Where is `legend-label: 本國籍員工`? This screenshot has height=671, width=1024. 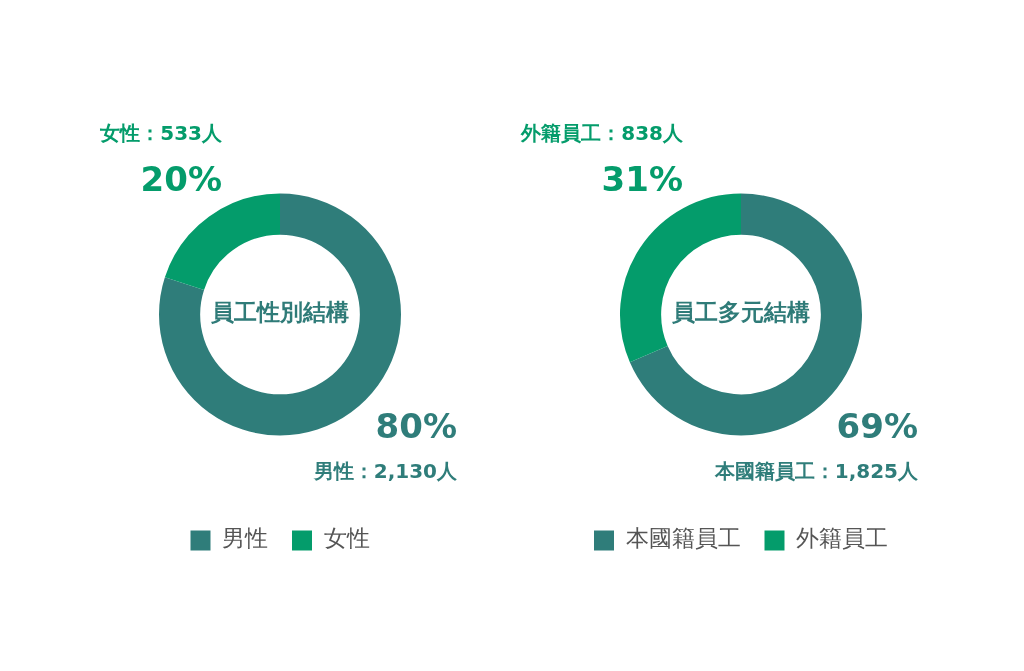 legend-label: 本國籍員工 is located at coordinates (683, 538).